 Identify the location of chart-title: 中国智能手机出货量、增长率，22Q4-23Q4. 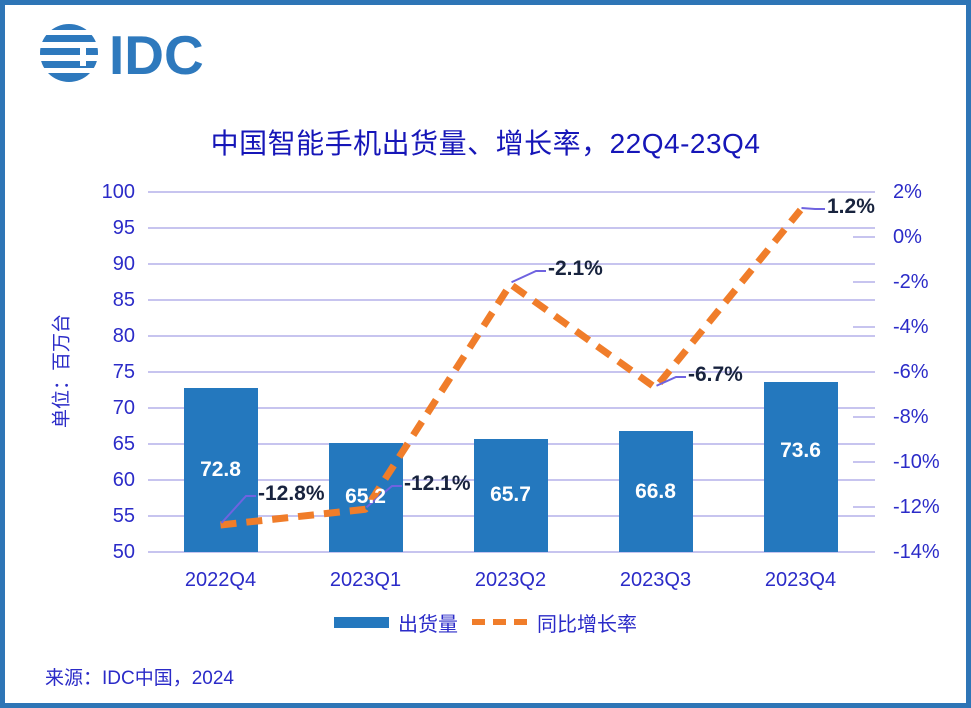
(485, 143).